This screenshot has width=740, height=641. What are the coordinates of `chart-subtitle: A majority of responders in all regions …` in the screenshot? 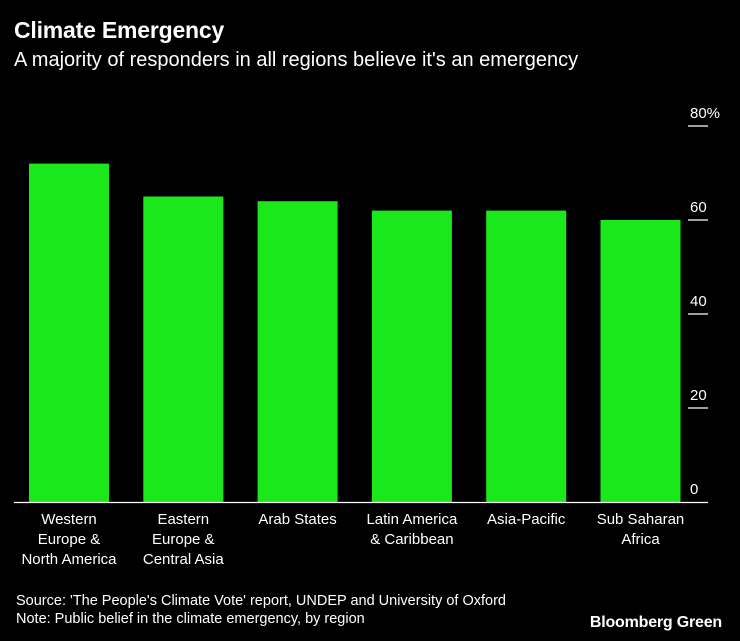 It's located at (296, 60).